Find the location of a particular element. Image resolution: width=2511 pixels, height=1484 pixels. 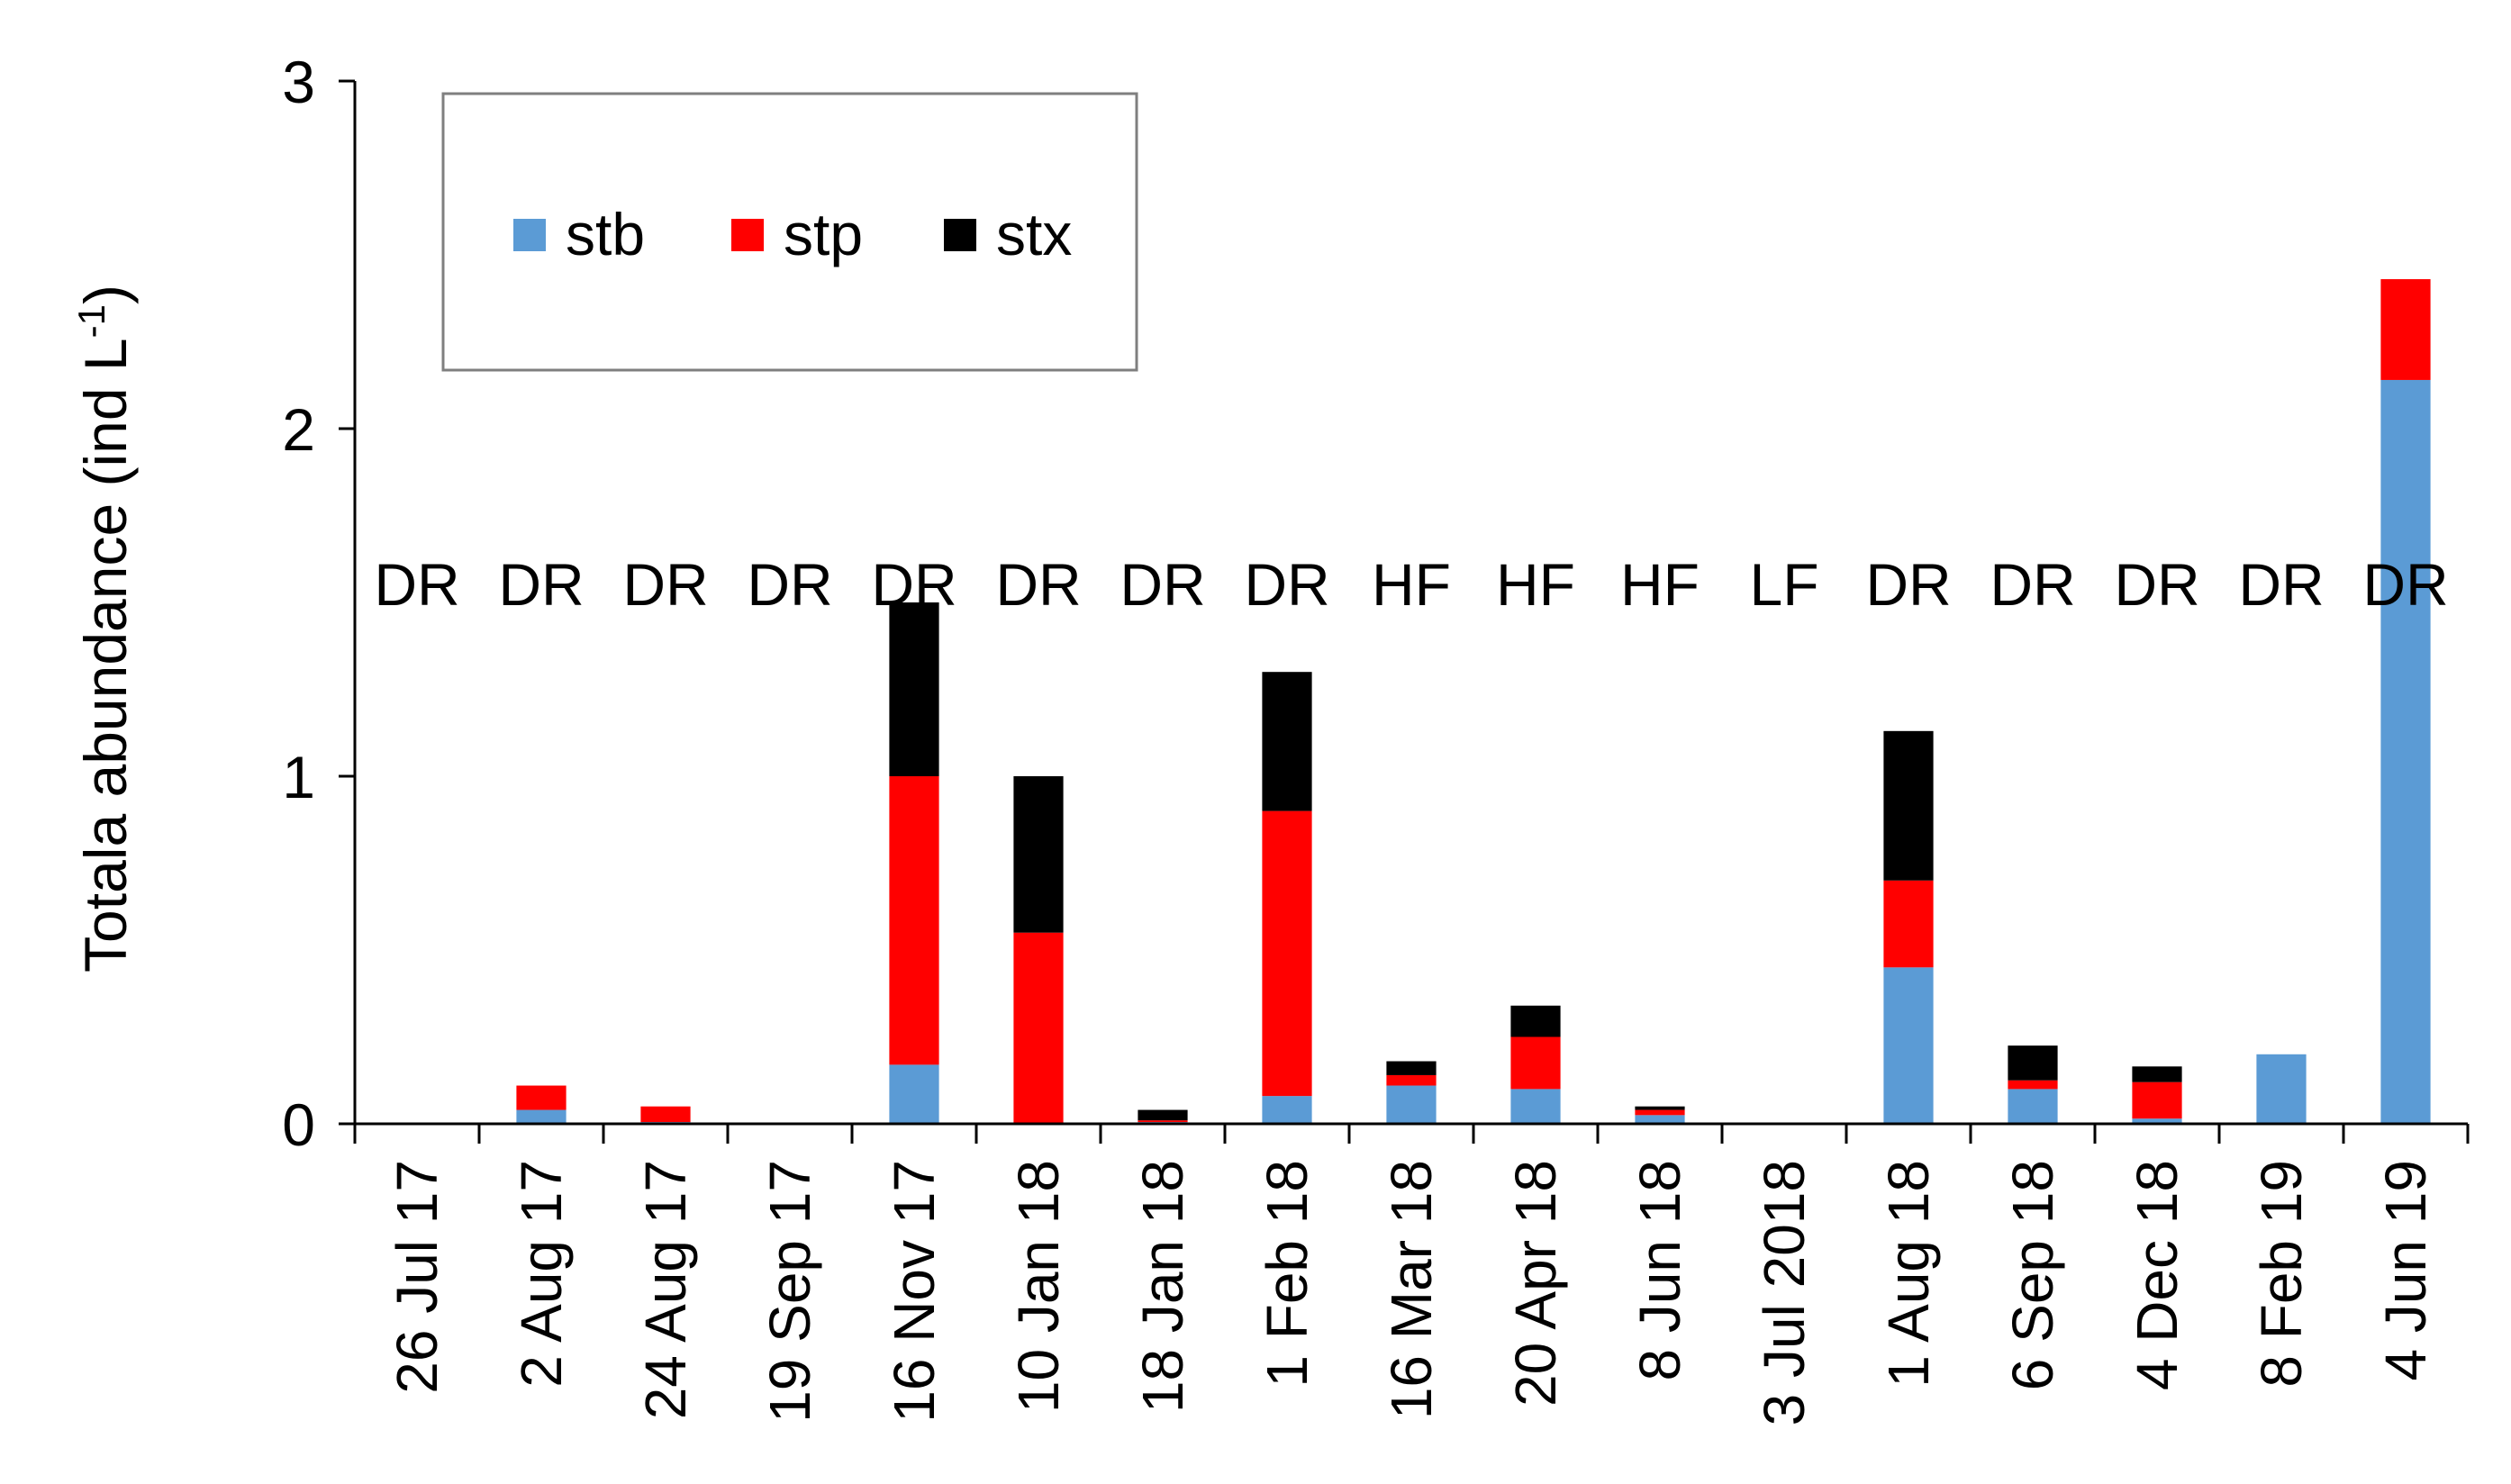

x-tick-label-0: 26 Jul 17 is located at coordinates (417, 1277).